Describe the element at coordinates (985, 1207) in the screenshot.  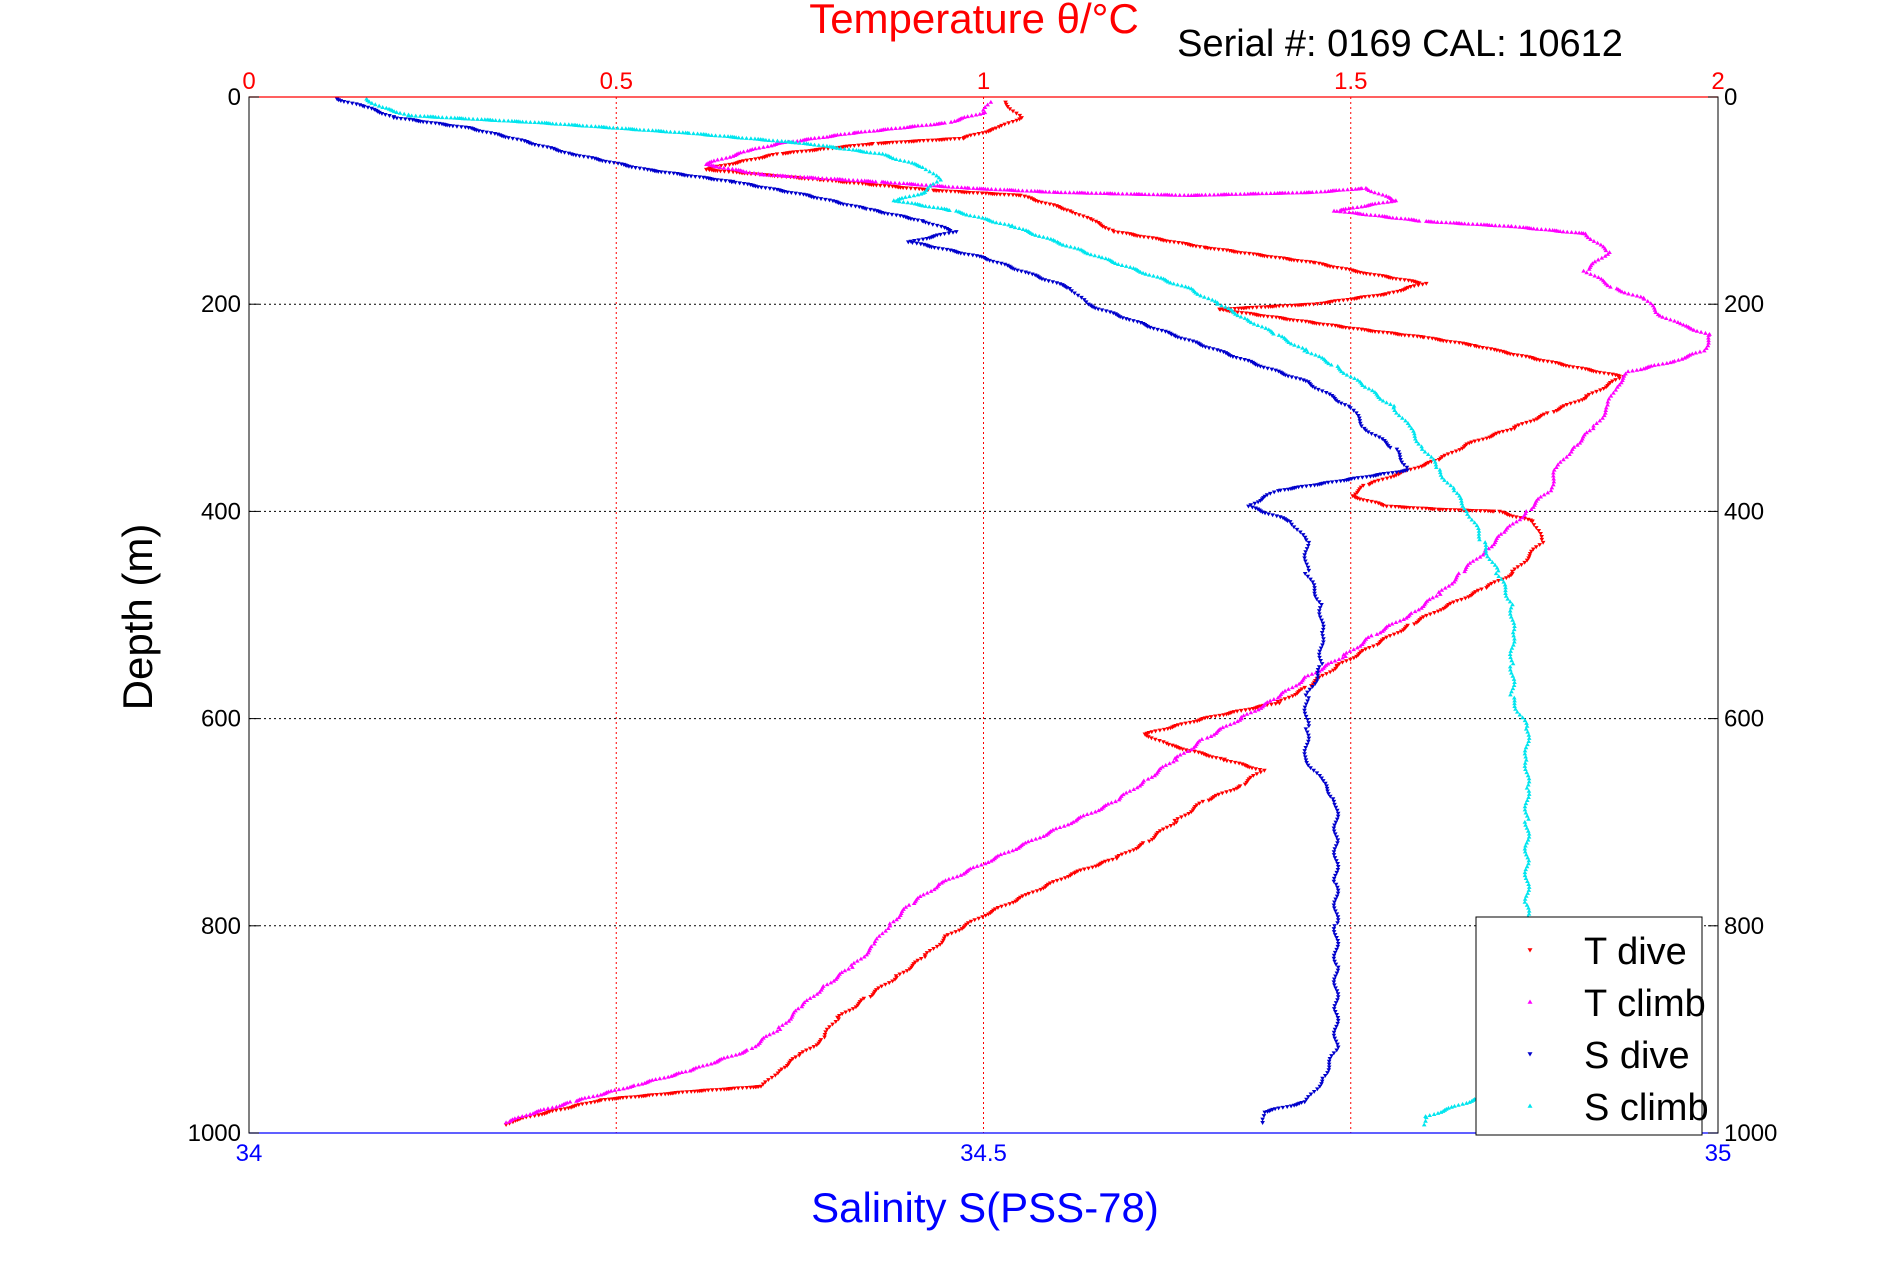
I see `salinity-axis-title: Salinity S(PSS-78)` at that location.